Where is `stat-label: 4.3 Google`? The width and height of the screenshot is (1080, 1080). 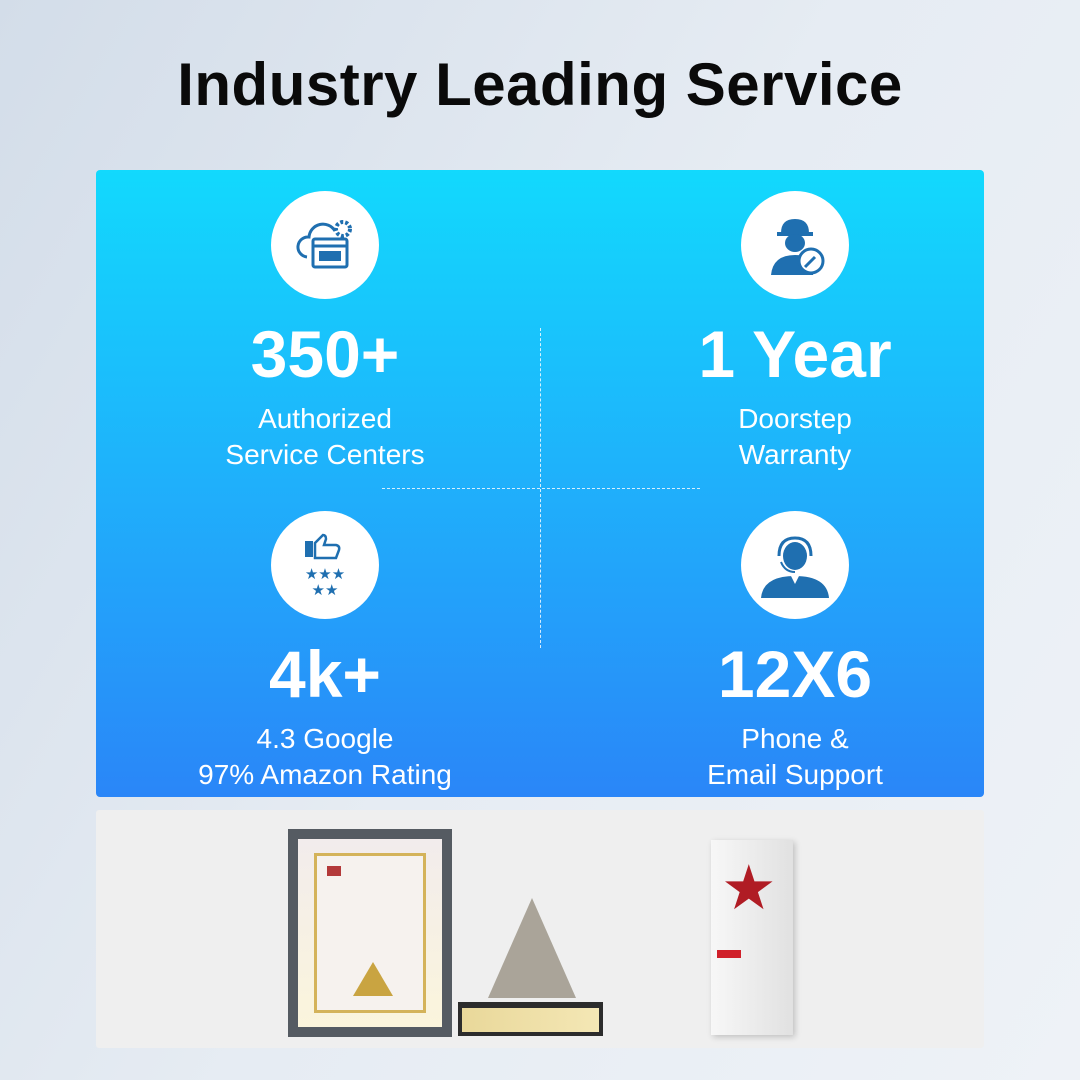
stat-label: 4.3 Google is located at coordinates (325, 738).